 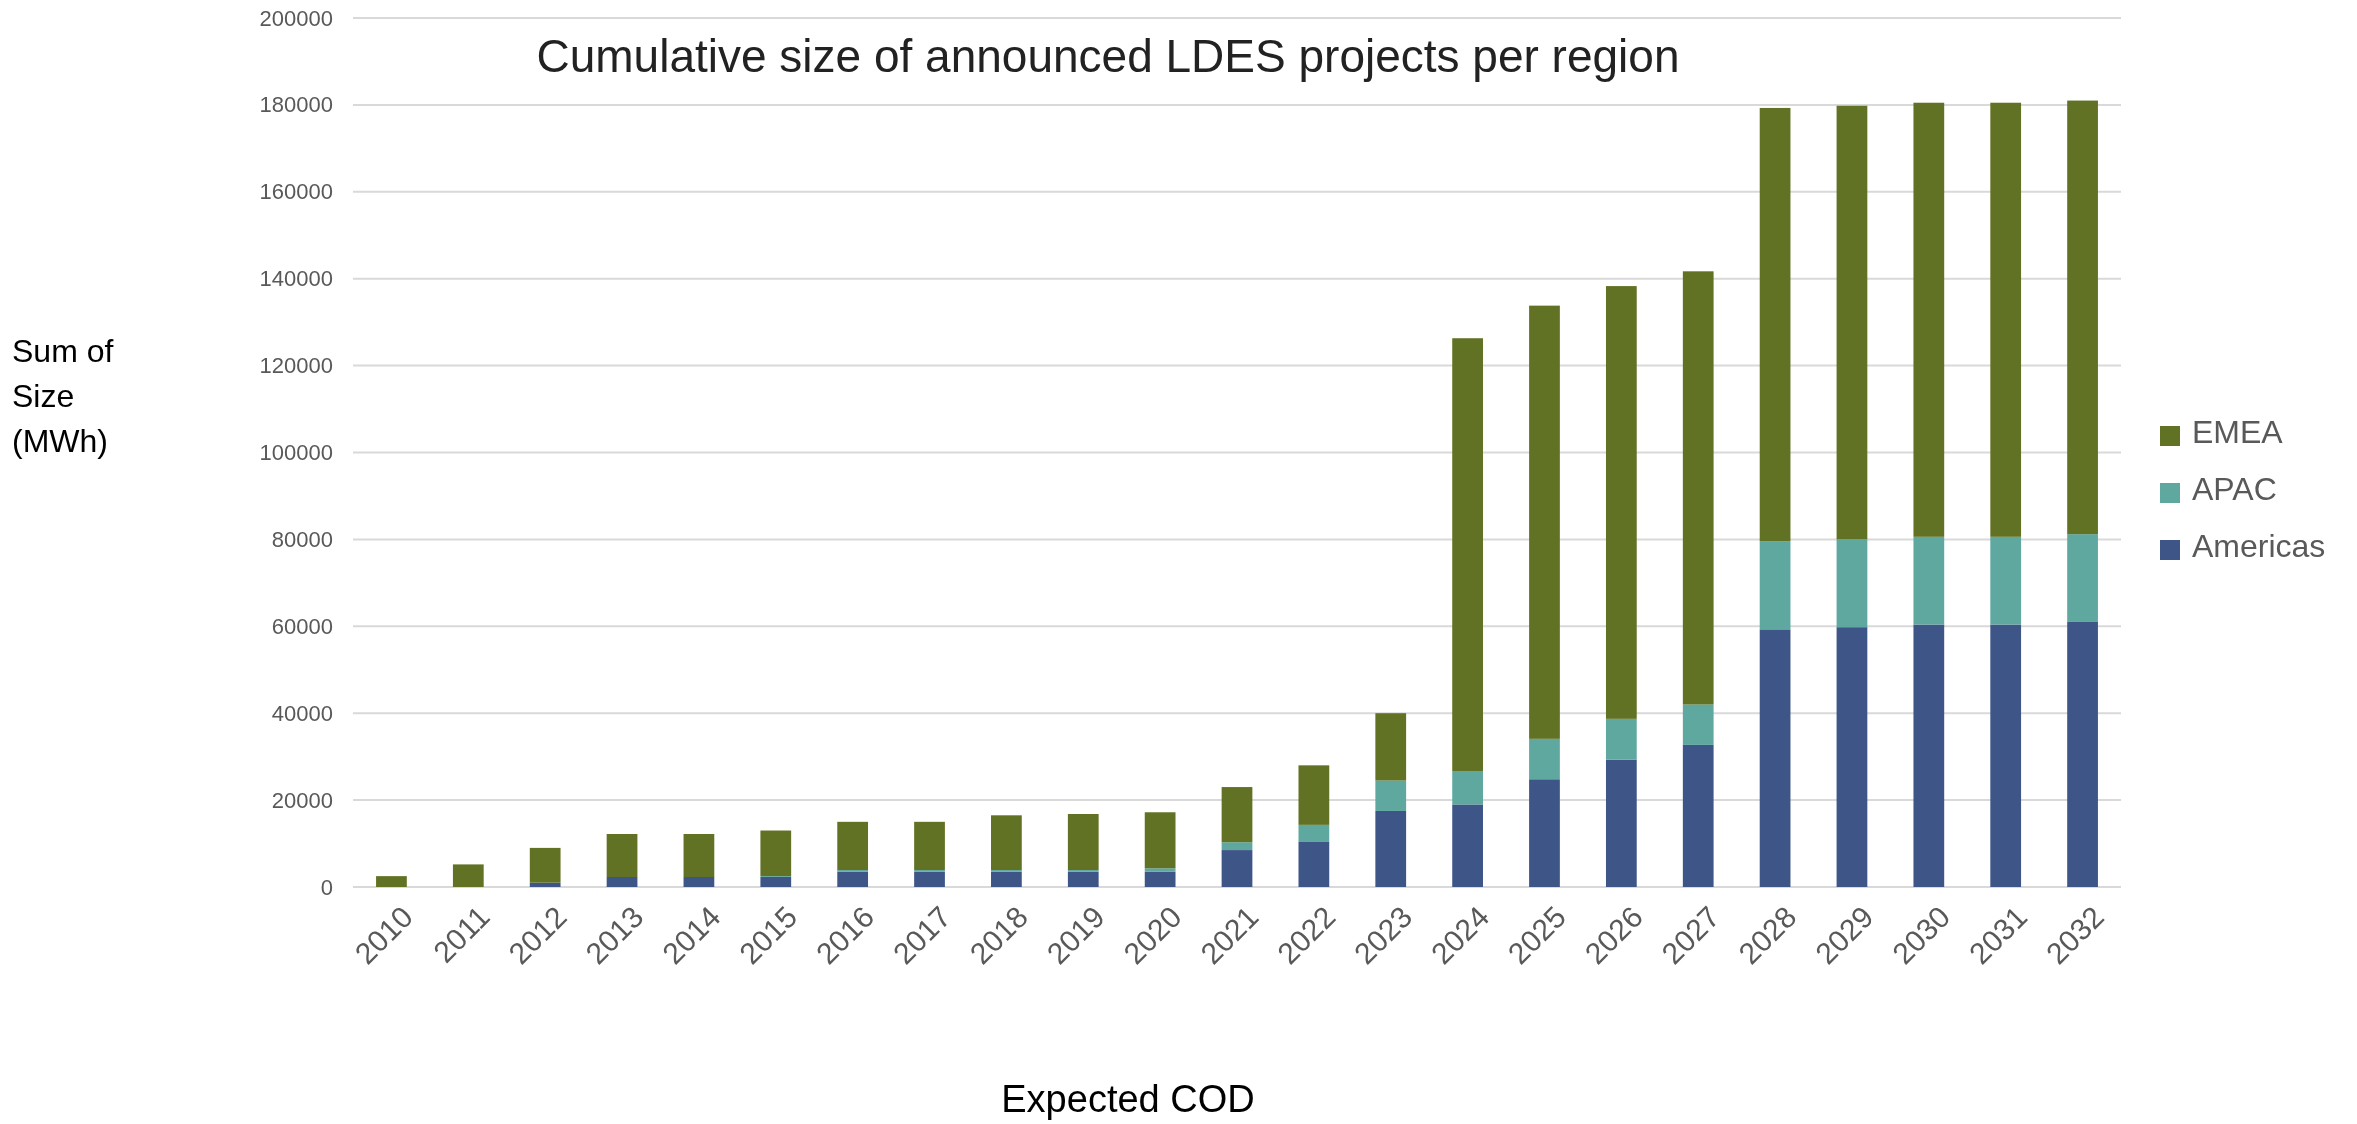 I want to click on y-tick-label: 140000, so click(x=296, y=279).